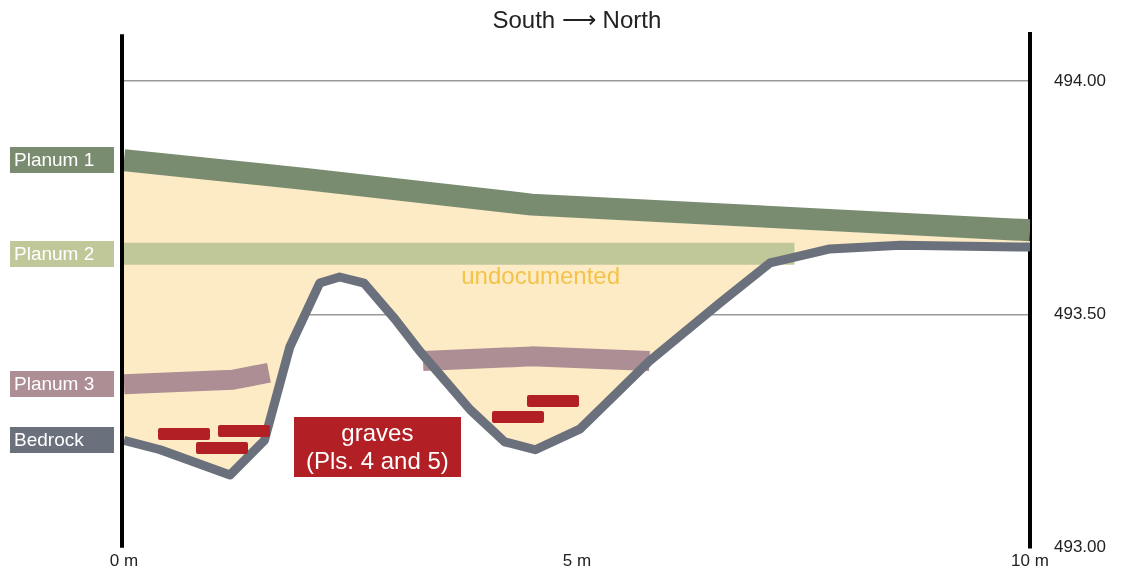 The width and height of the screenshot is (1124, 582). What do you see at coordinates (377, 447) in the screenshot?
I see `annotation: graves (Pls. 4 and 5)` at bounding box center [377, 447].